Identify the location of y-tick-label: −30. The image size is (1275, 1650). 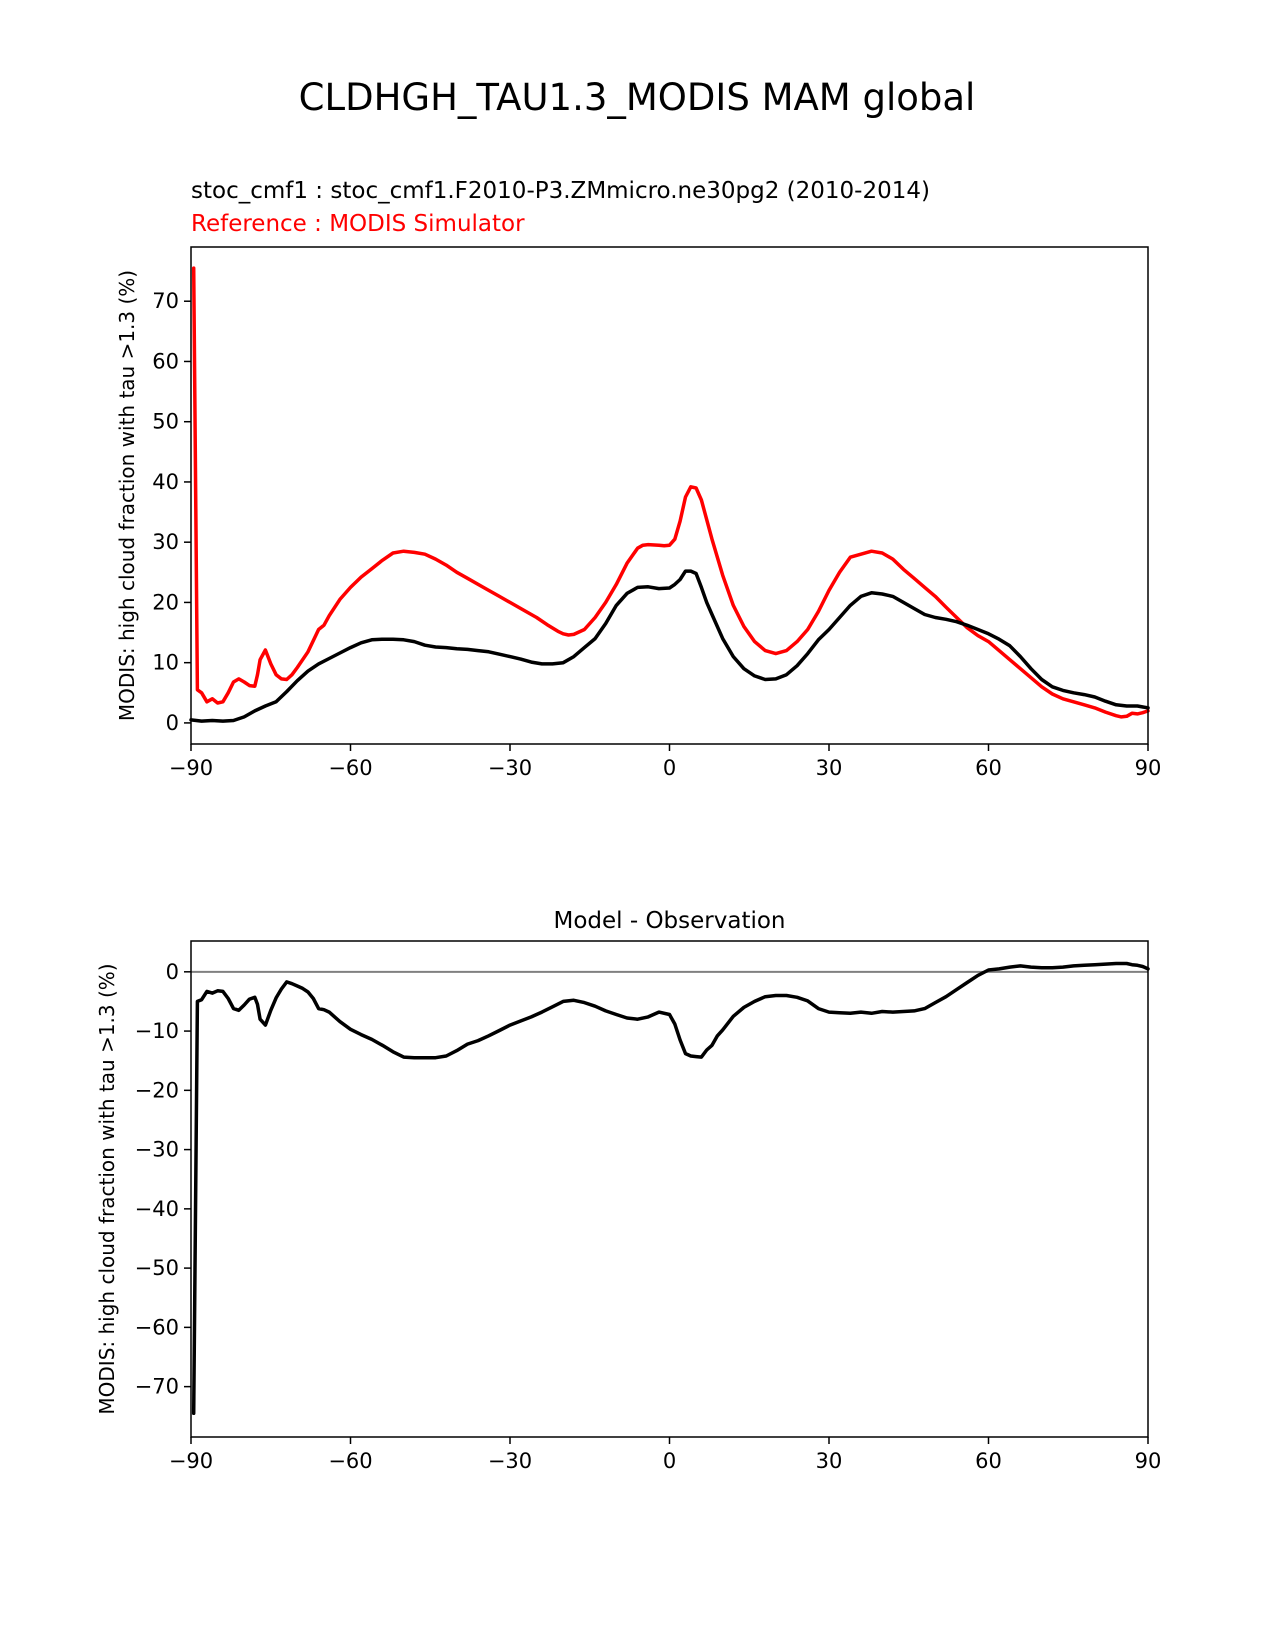
(157, 1150).